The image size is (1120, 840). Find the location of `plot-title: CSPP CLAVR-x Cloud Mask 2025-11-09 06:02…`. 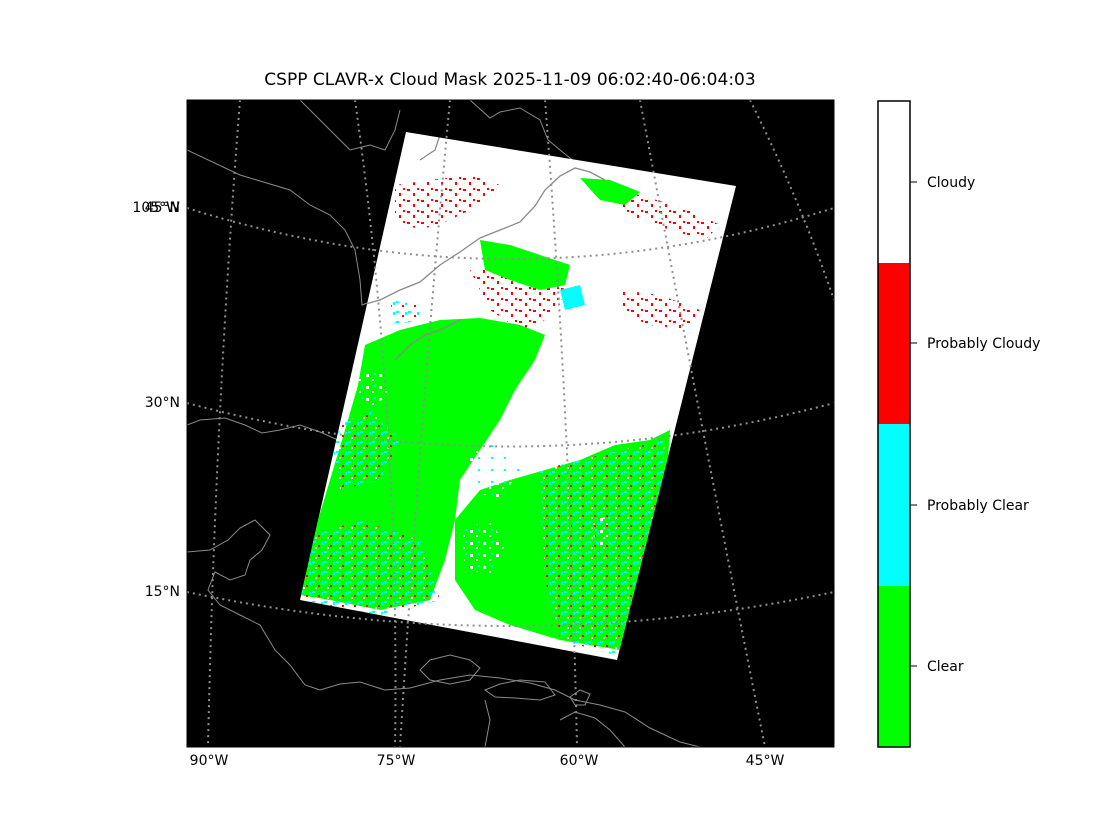

plot-title: CSPP CLAVR-x Cloud Mask 2025-11-09 06:02… is located at coordinates (510, 80).